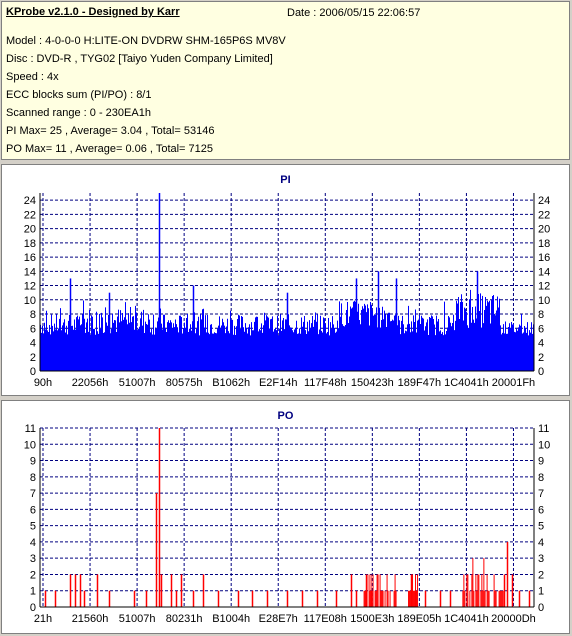 The width and height of the screenshot is (572, 636). I want to click on po-ytick-right: 11, so click(543, 429).